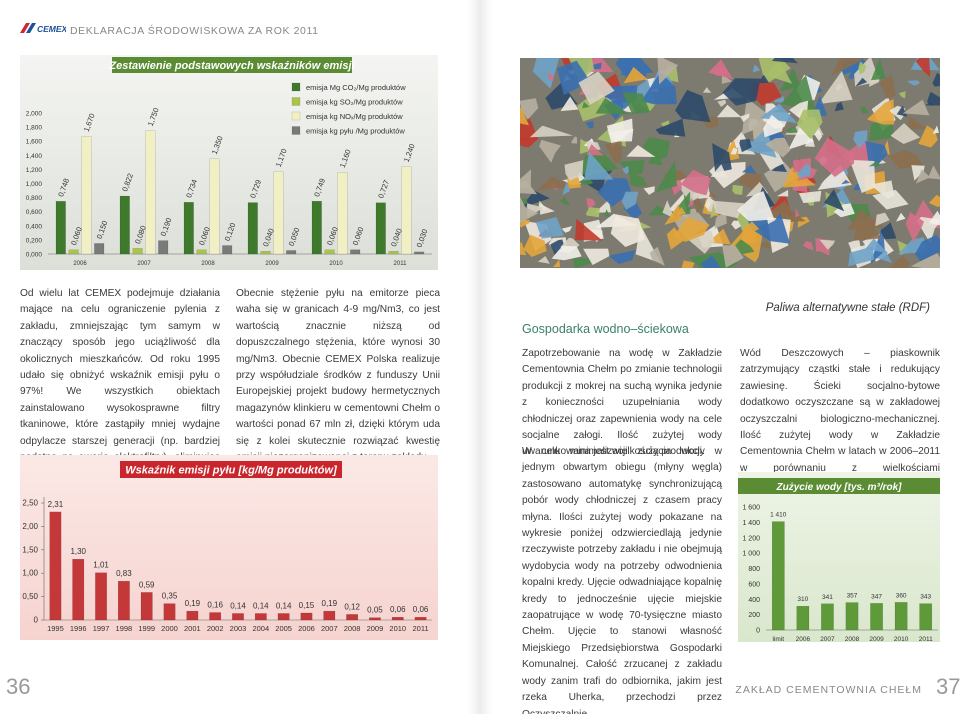 This screenshot has width=960, height=714. Describe the element at coordinates (398, 609) in the screenshot. I see `value-label: 0,06` at that location.